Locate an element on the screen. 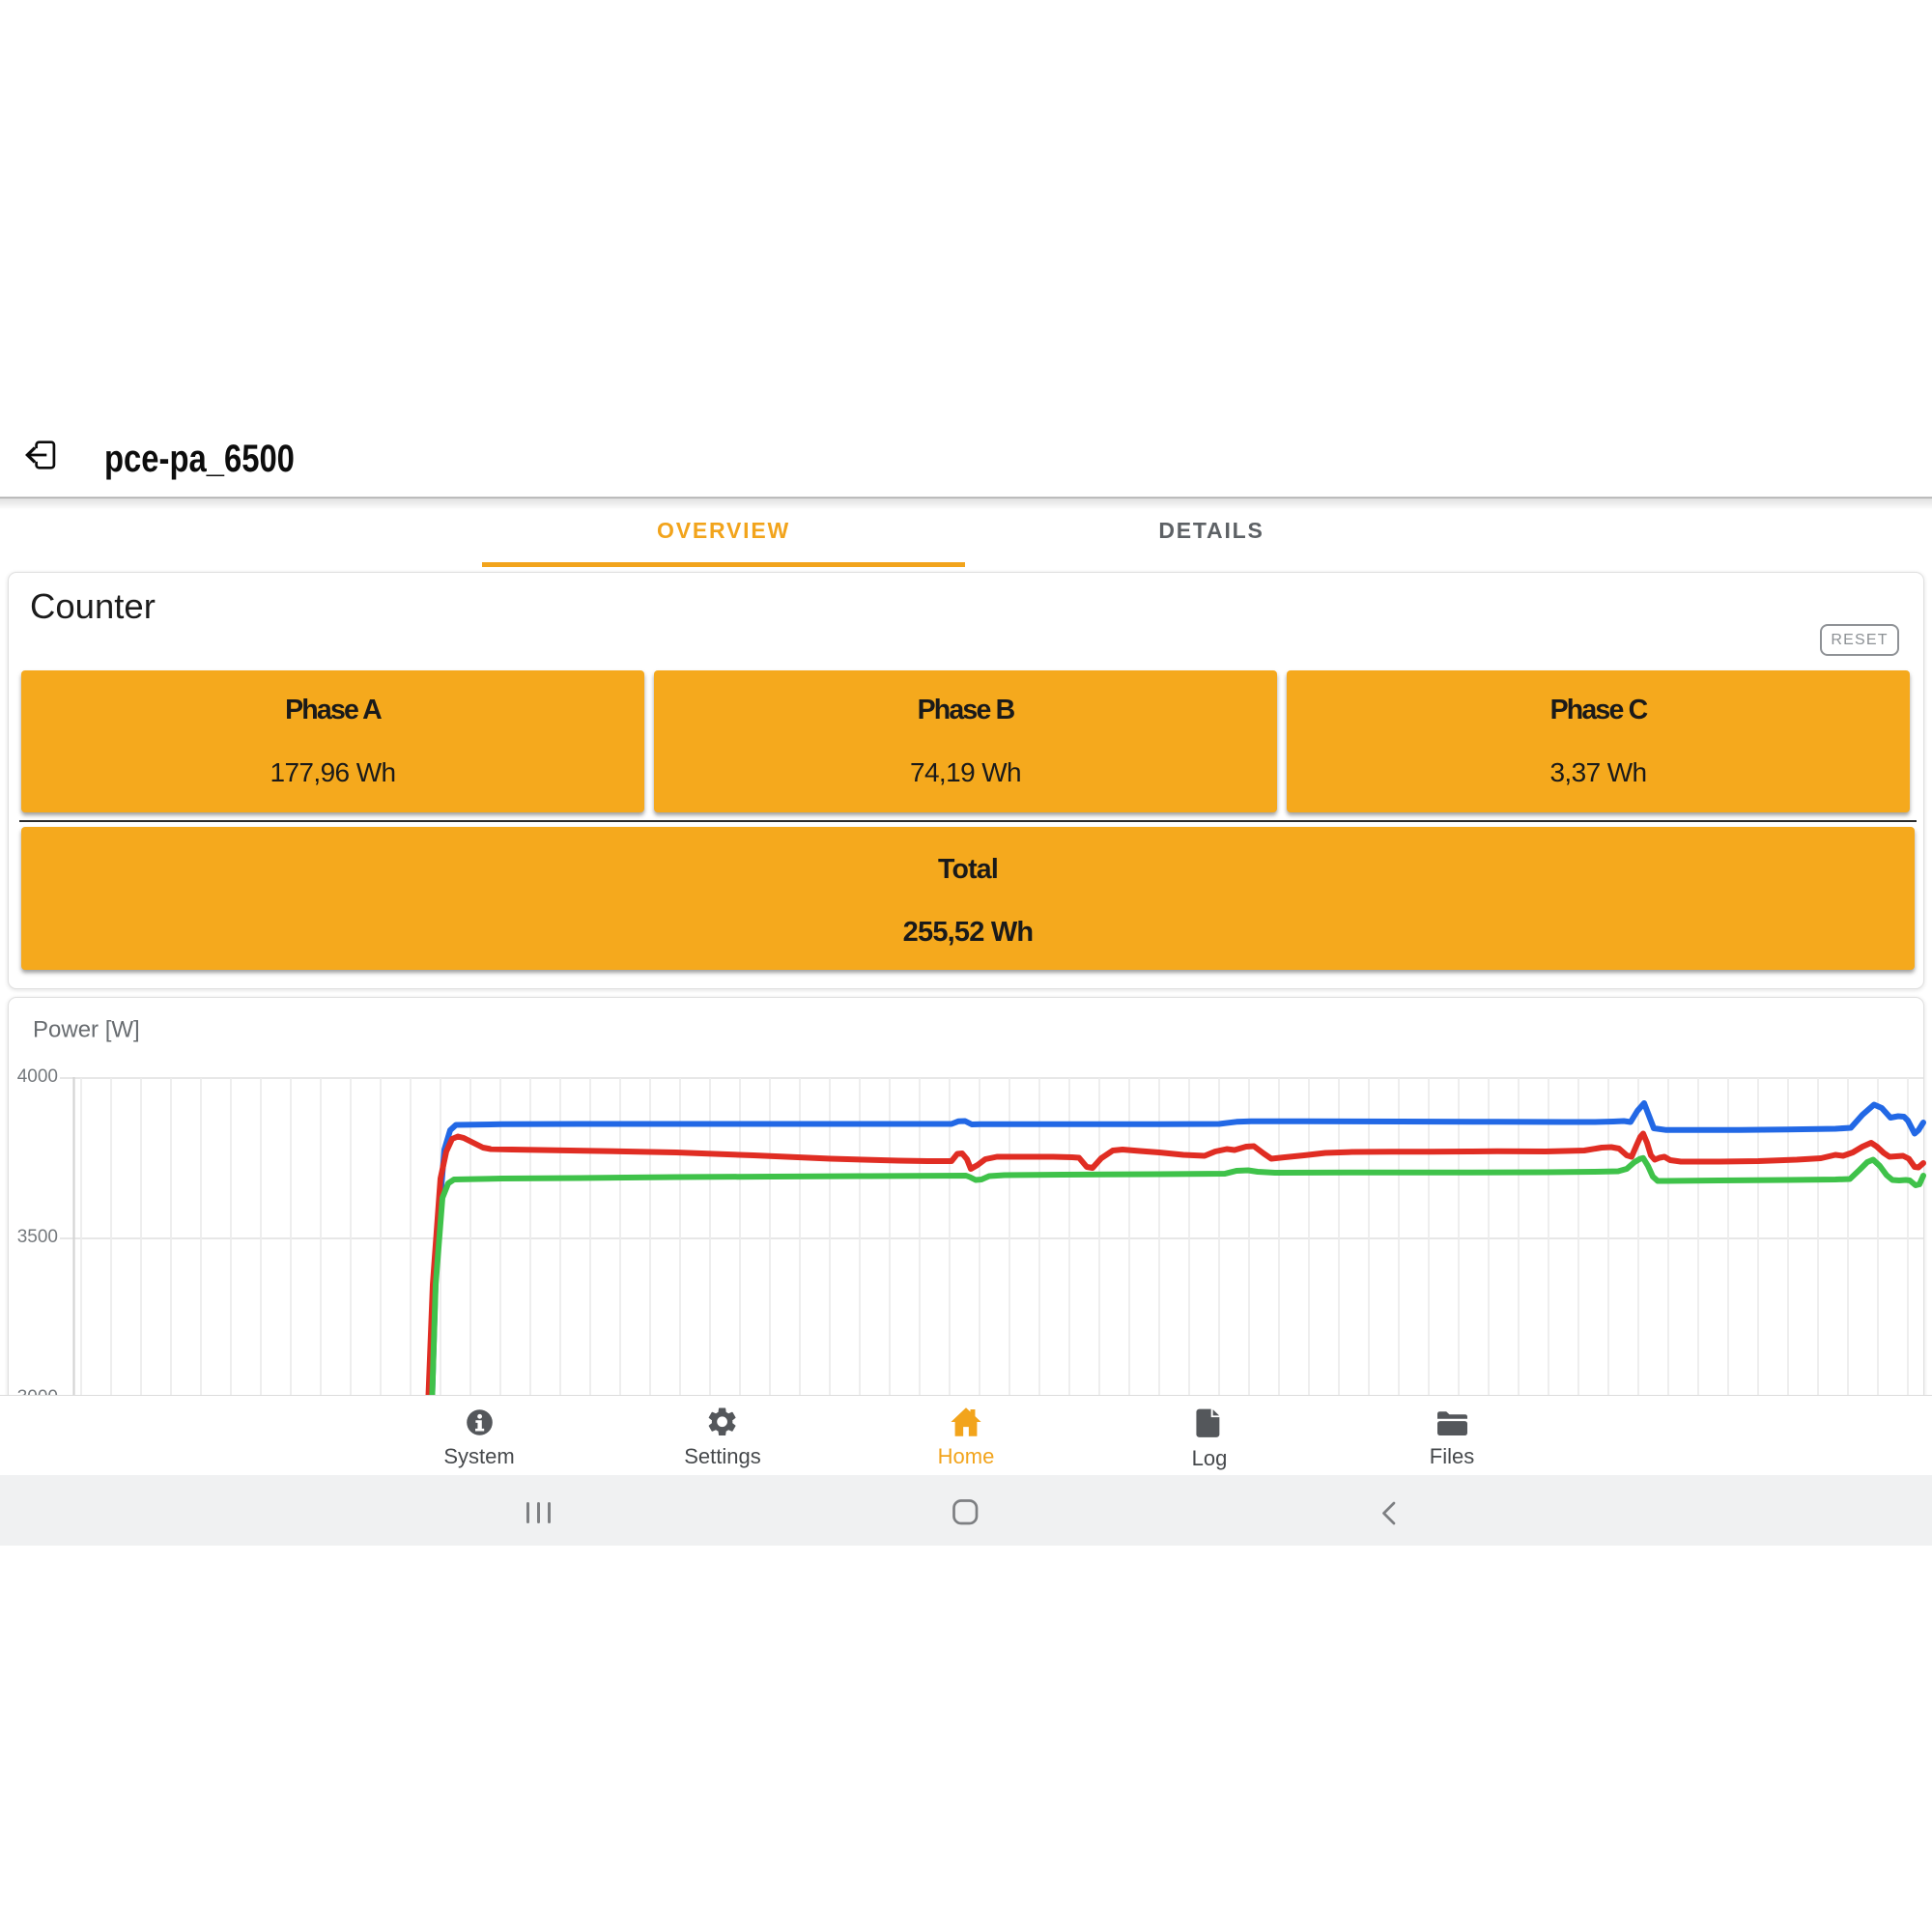 This screenshot has width=1932, height=1932. svg-text: Power [W] is located at coordinates (86, 1030).